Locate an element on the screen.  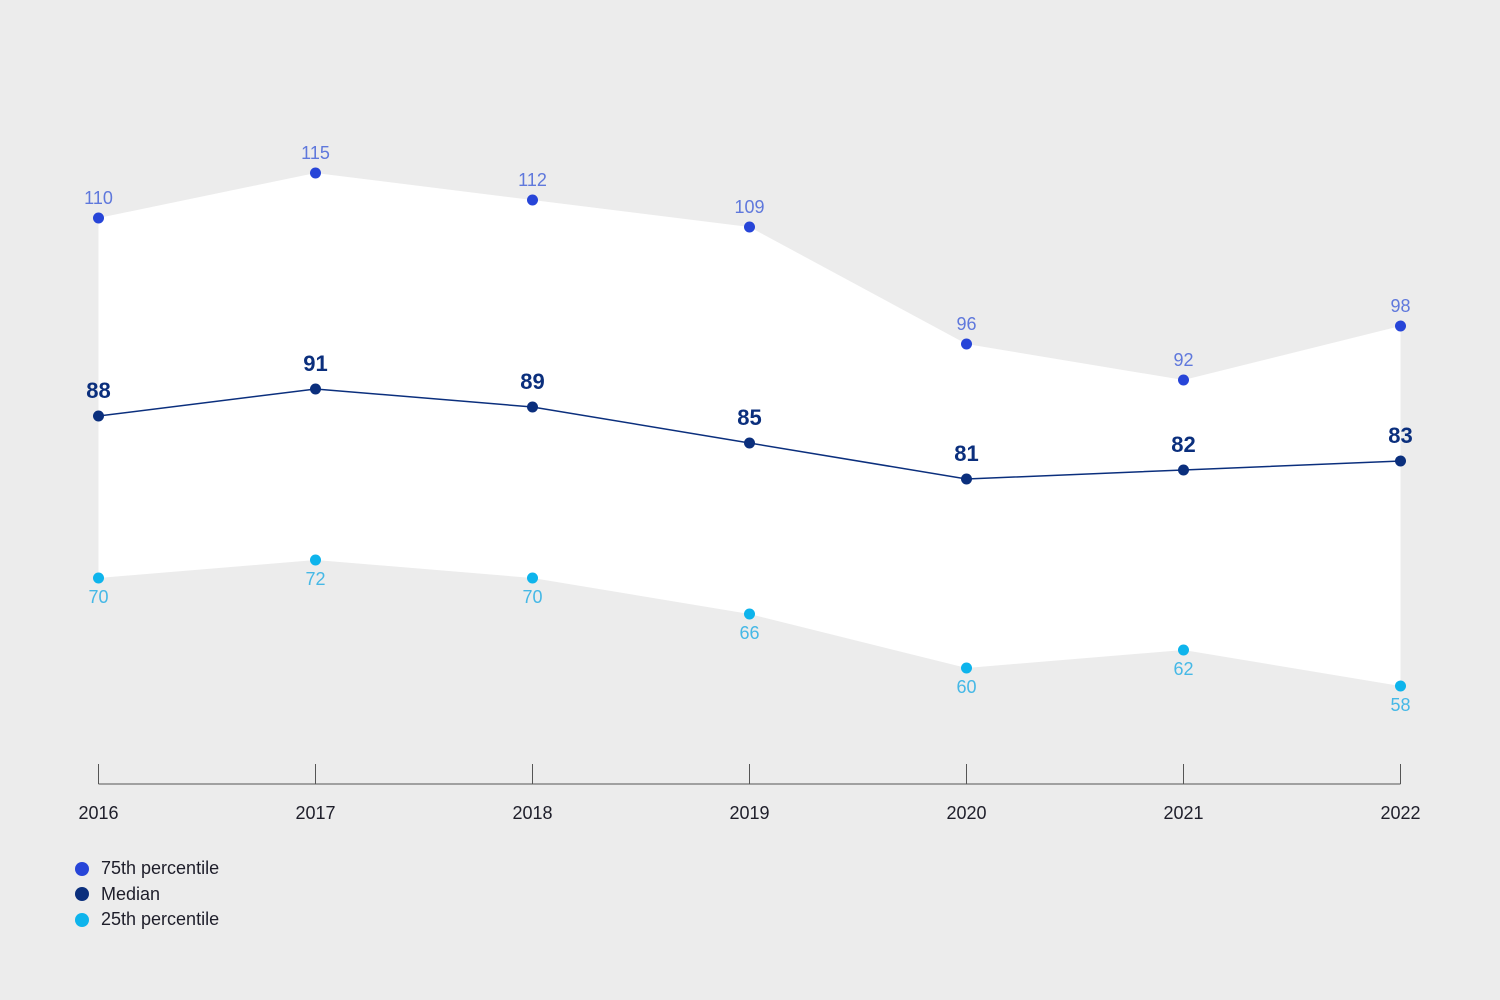
legend-item-p25: 25th percentile is located at coordinates (147, 920).